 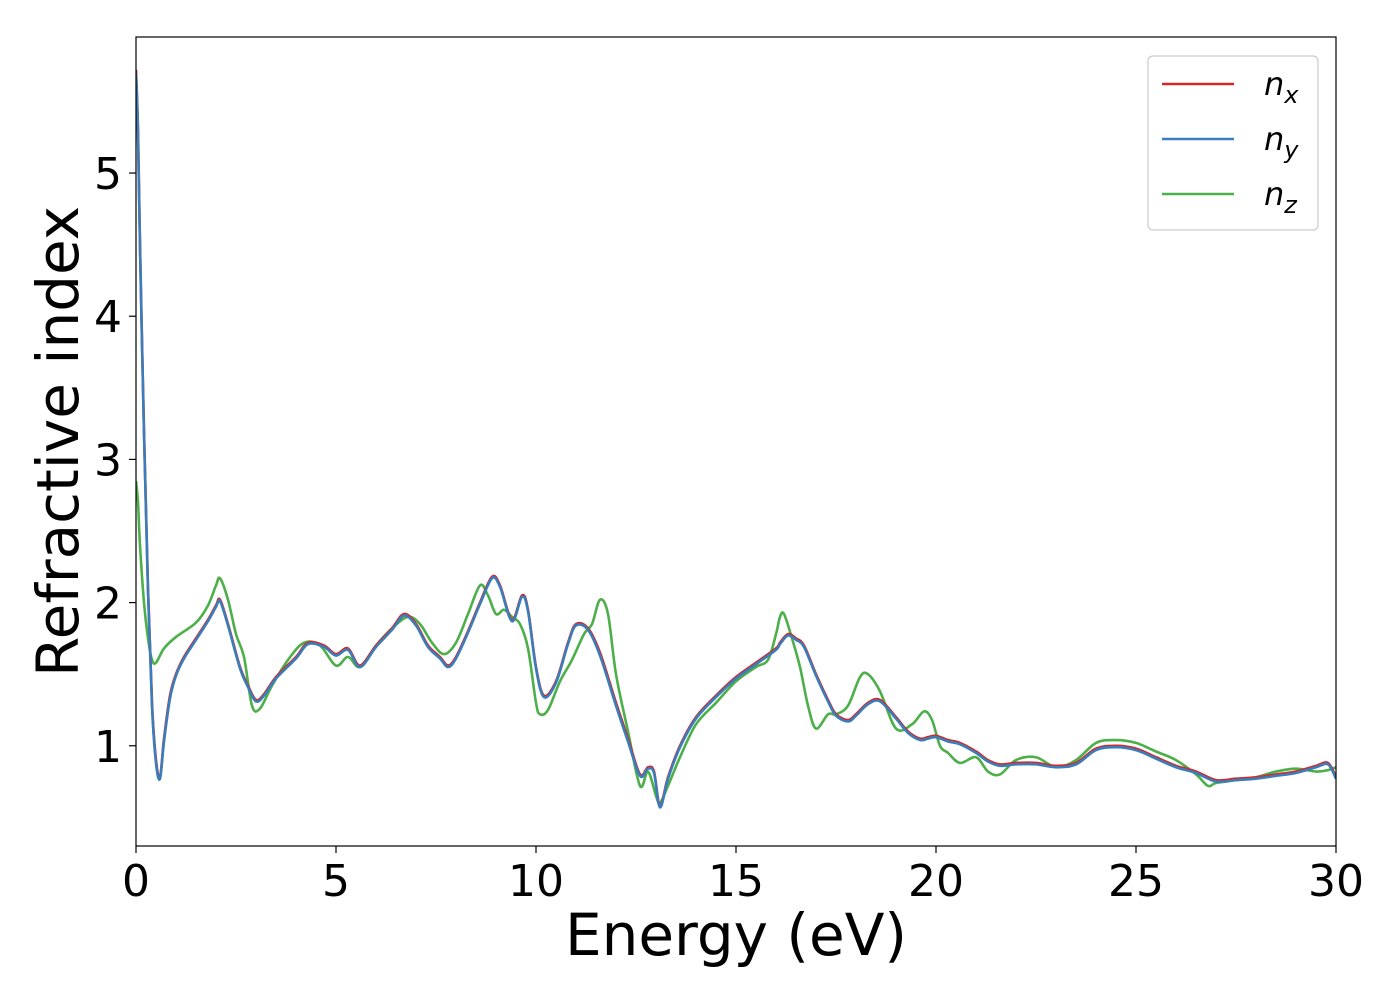 What do you see at coordinates (336, 881) in the screenshot?
I see `x-tick-label: 5` at bounding box center [336, 881].